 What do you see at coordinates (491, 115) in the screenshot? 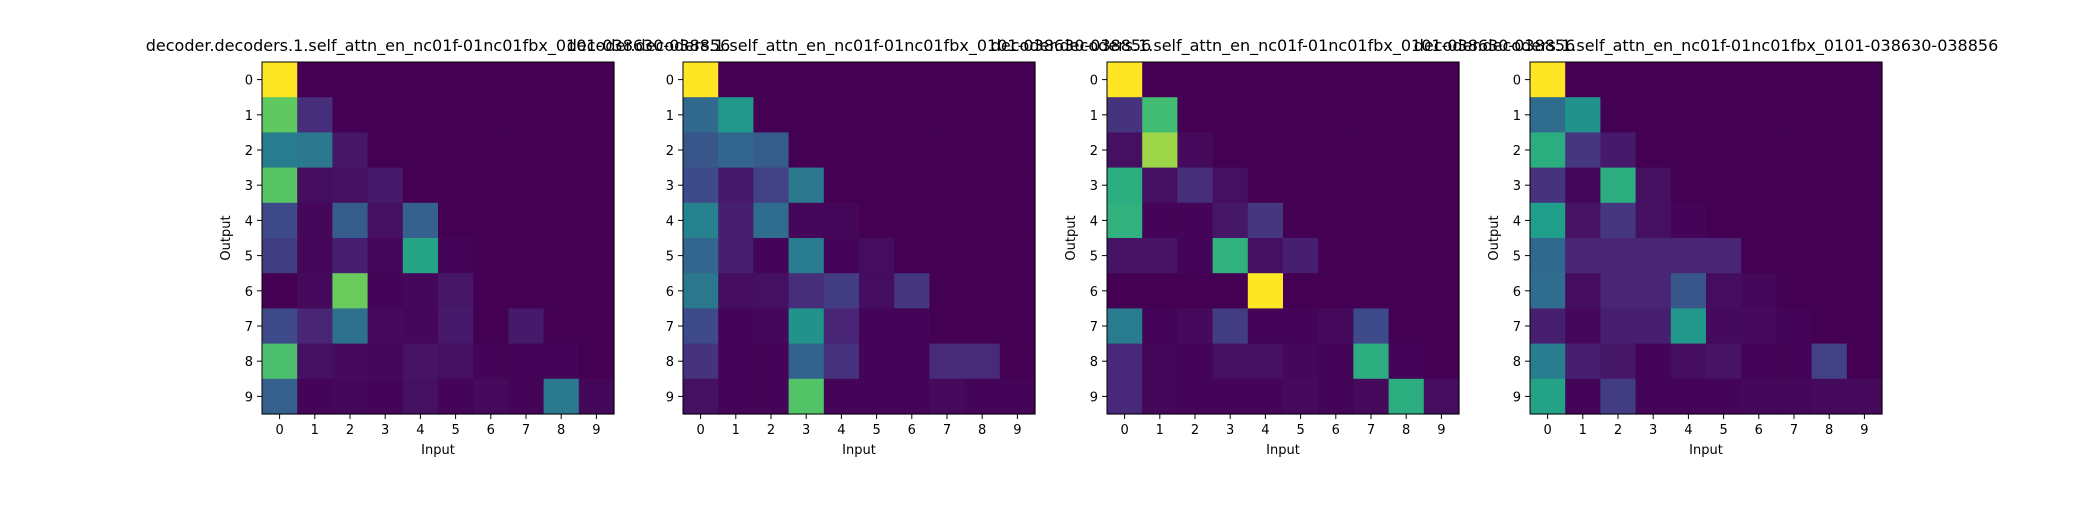
I see `heatmap-cell-r1-c6` at bounding box center [491, 115].